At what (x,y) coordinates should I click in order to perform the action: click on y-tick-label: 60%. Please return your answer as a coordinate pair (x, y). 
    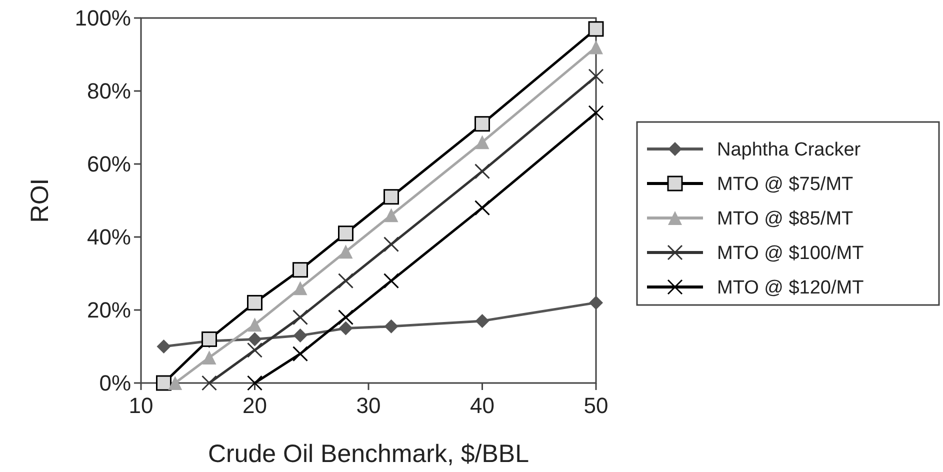
    Looking at the image, I should click on (108, 164).